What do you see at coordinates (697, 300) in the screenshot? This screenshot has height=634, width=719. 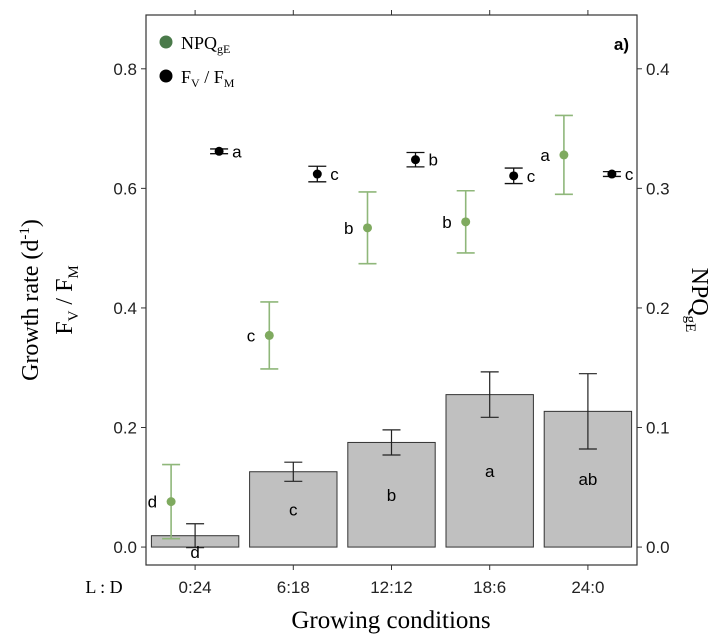 I see `y-right-title: NPQgE` at bounding box center [697, 300].